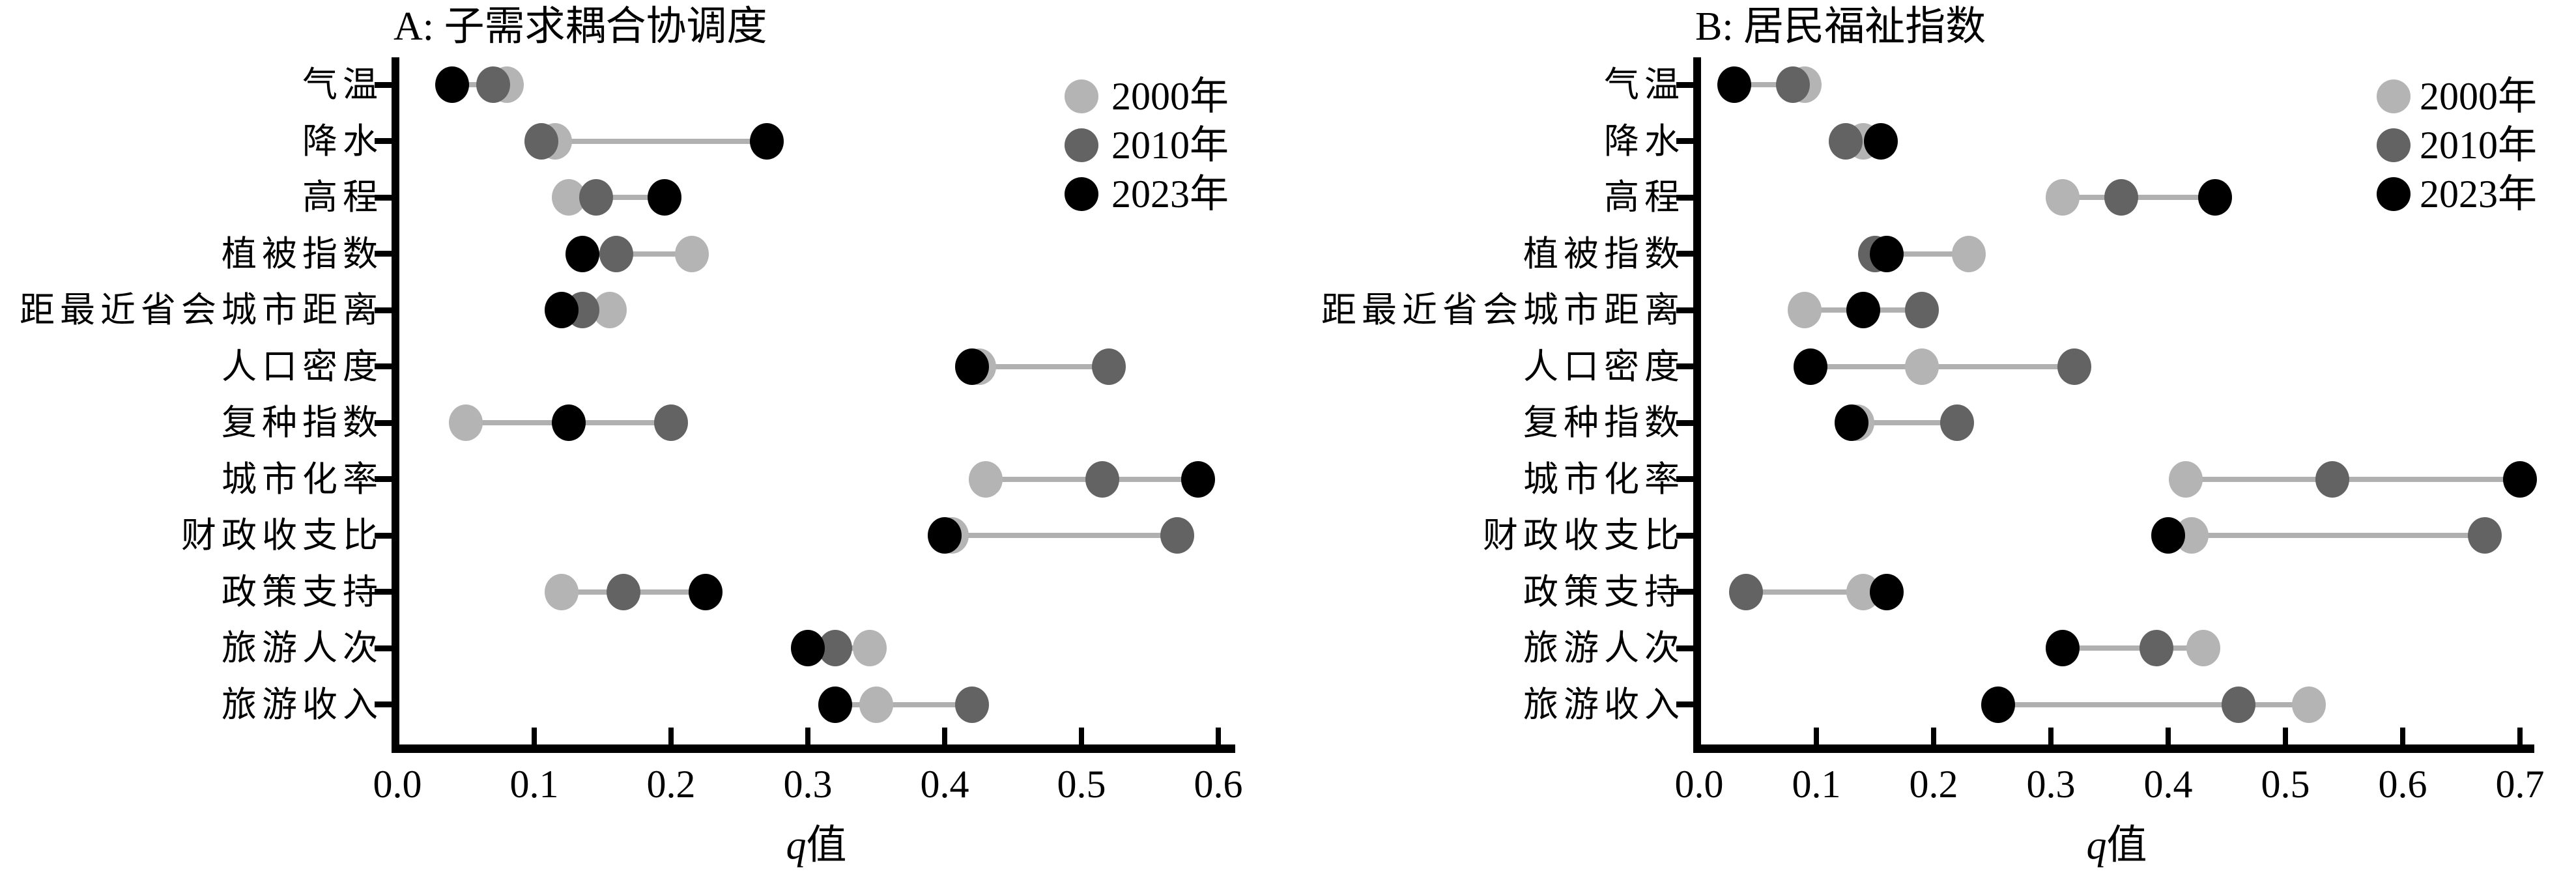 The width and height of the screenshot is (2576, 878). Describe the element at coordinates (1604, 705) in the screenshot. I see `category-label: 旅游收入` at that location.